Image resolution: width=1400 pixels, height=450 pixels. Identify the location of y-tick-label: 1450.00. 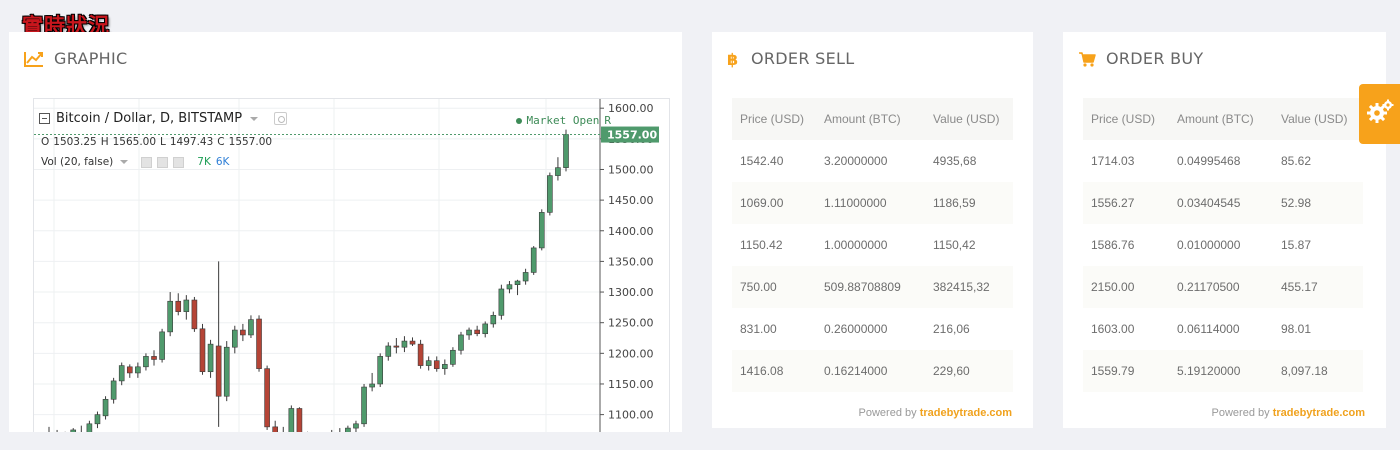
(631, 200).